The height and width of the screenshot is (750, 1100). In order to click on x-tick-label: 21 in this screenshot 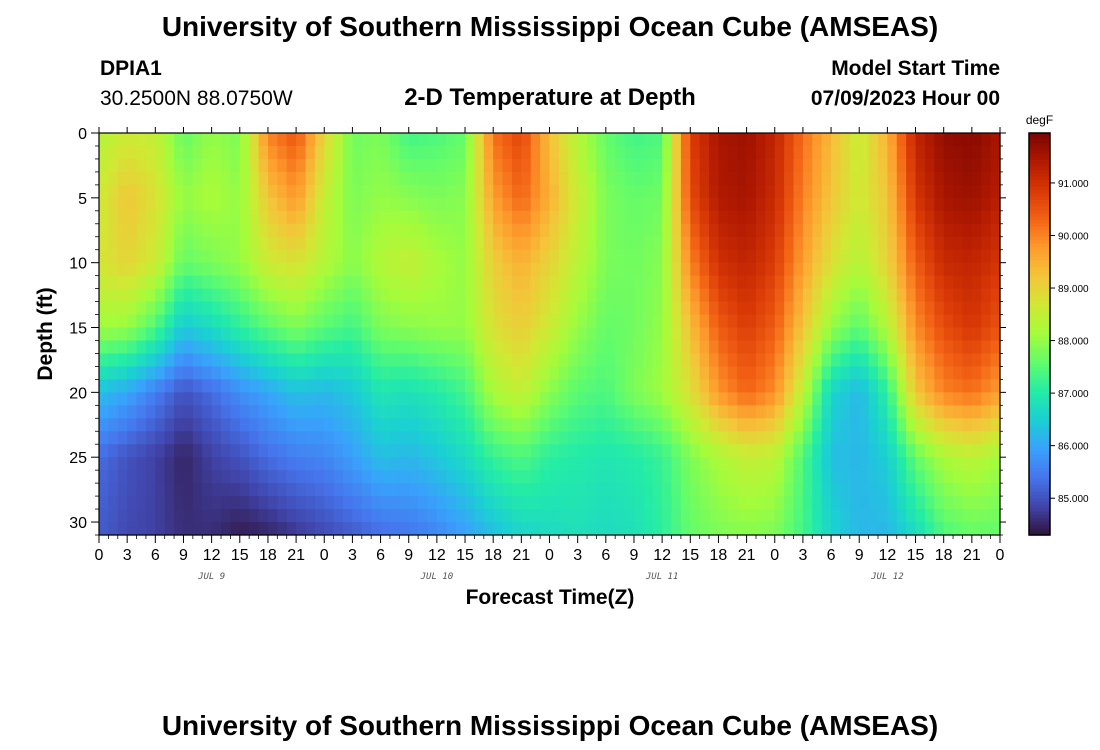, I will do `click(972, 555)`.